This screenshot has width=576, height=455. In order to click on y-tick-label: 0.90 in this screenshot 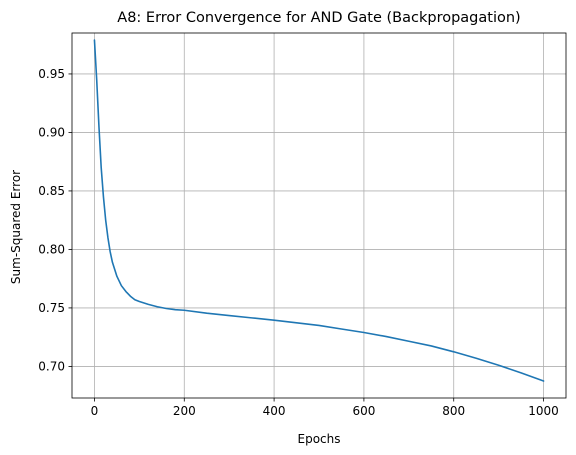, I will do `click(51, 133)`.